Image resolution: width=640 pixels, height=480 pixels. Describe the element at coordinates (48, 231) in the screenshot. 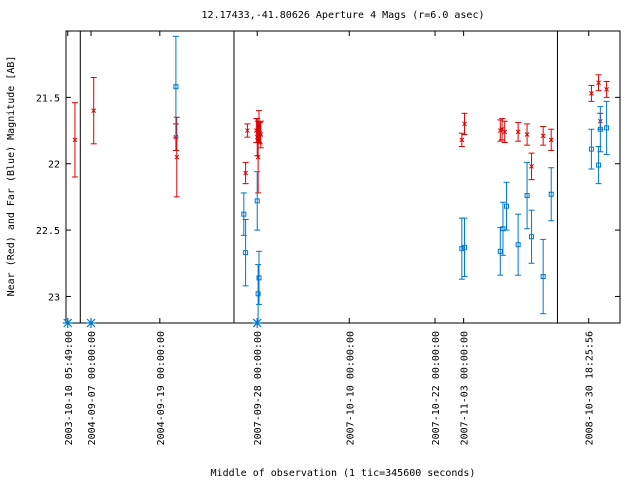

I see `y-tick-label-2: 22.5` at that location.